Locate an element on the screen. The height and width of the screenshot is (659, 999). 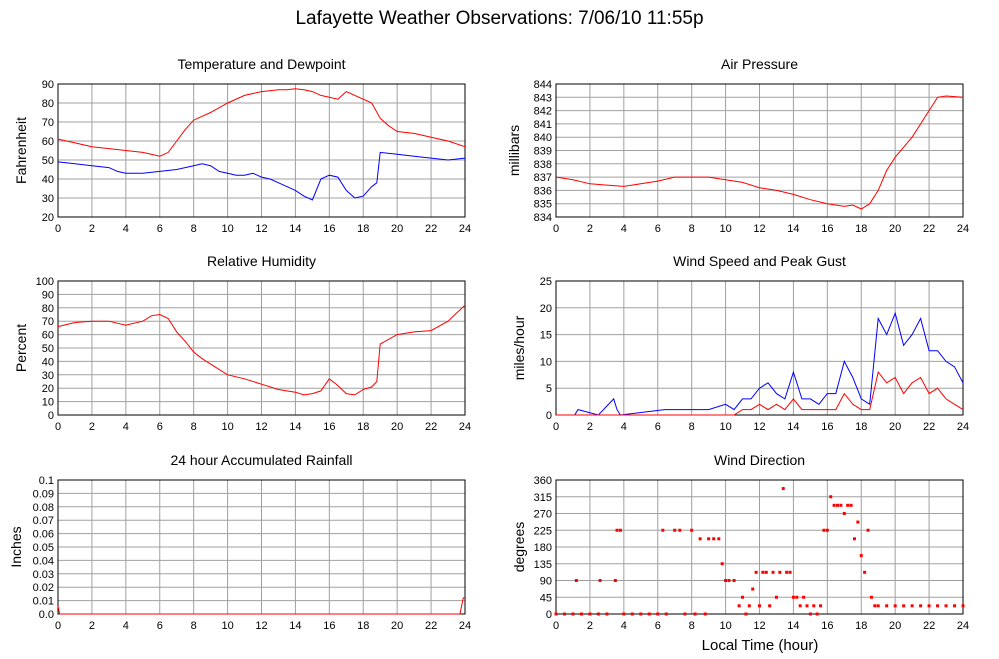
x-tick-label: 16 is located at coordinates (827, 626).